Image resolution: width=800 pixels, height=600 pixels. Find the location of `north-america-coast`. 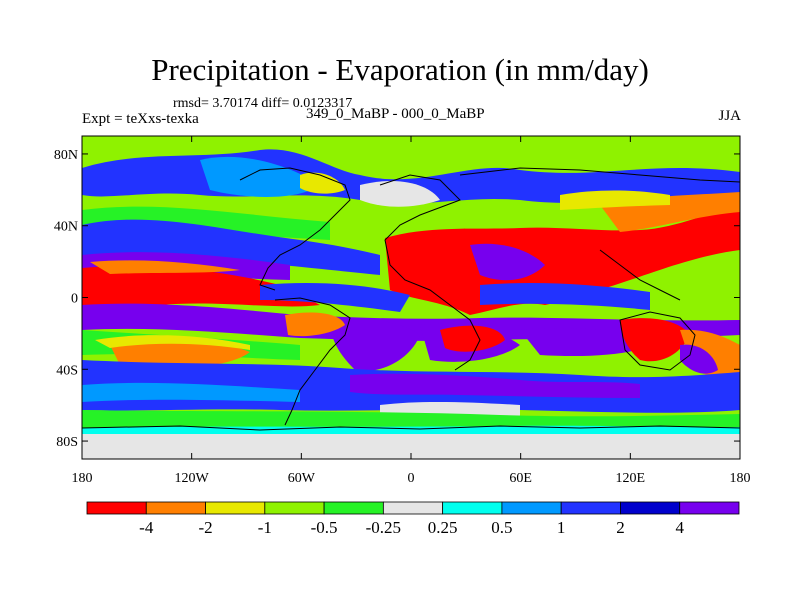

north-america-coast is located at coordinates (295, 229).